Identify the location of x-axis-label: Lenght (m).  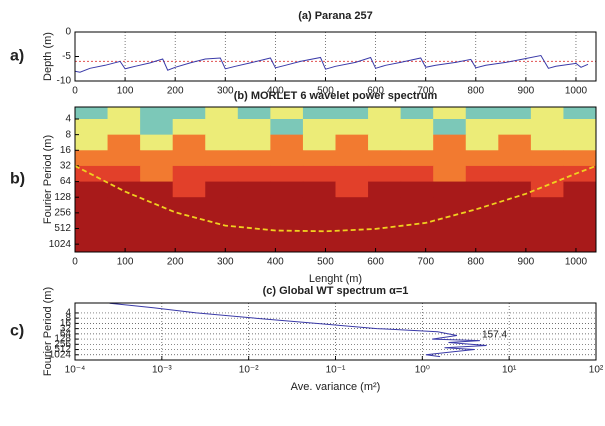
(335, 279).